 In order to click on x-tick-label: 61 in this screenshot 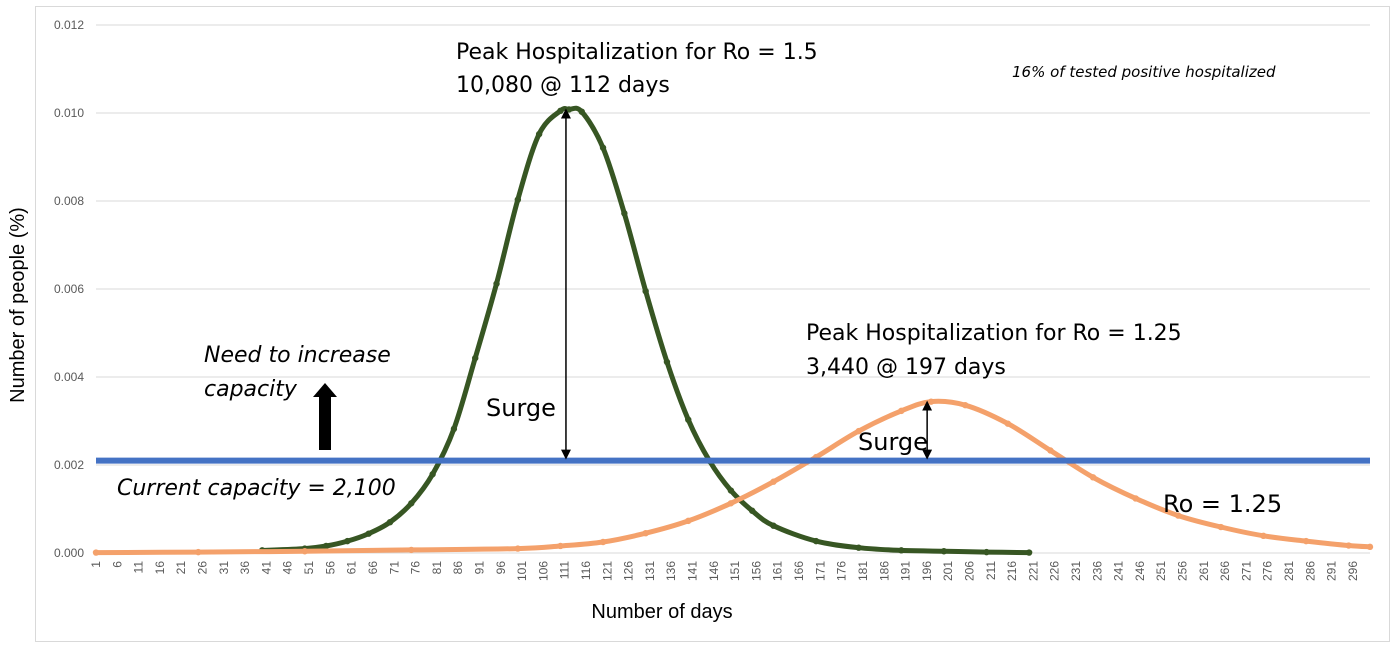, I will do `click(352, 568)`.